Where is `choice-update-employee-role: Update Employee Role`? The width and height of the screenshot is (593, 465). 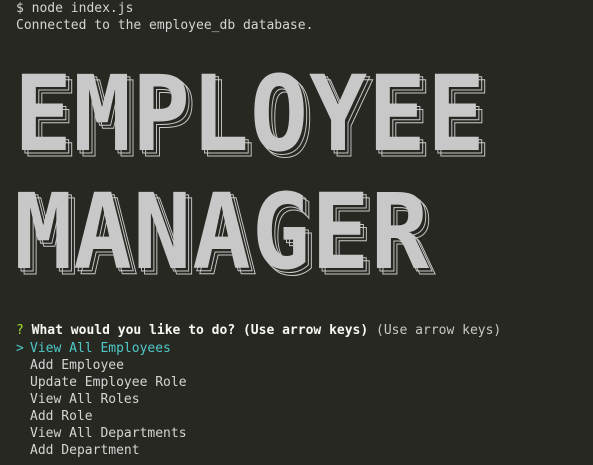
choice-update-employee-role: Update Employee Role is located at coordinates (101, 382).